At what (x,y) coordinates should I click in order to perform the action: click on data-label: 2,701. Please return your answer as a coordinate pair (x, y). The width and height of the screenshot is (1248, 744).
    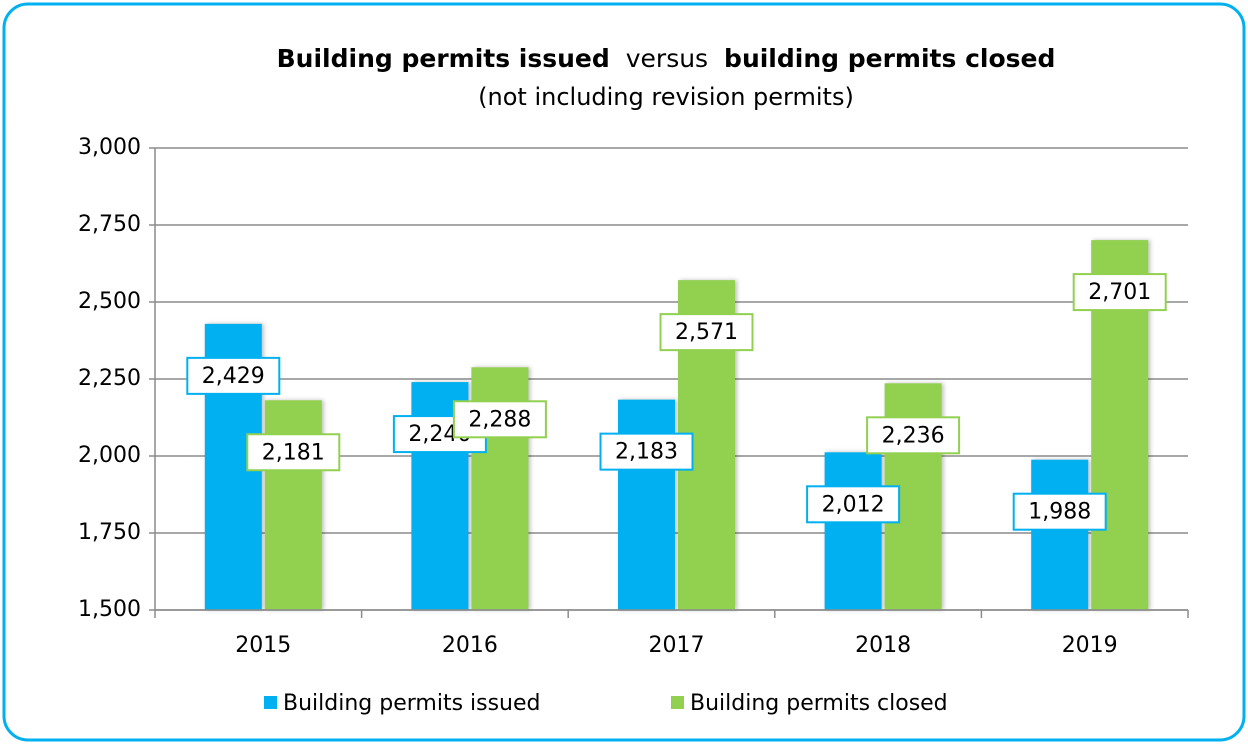
    Looking at the image, I should click on (1119, 292).